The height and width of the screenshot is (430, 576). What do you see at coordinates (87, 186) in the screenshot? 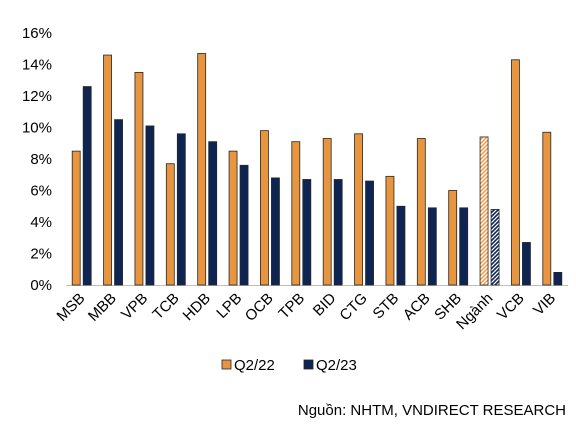
I see `bar-Q2-23-MSB` at bounding box center [87, 186].